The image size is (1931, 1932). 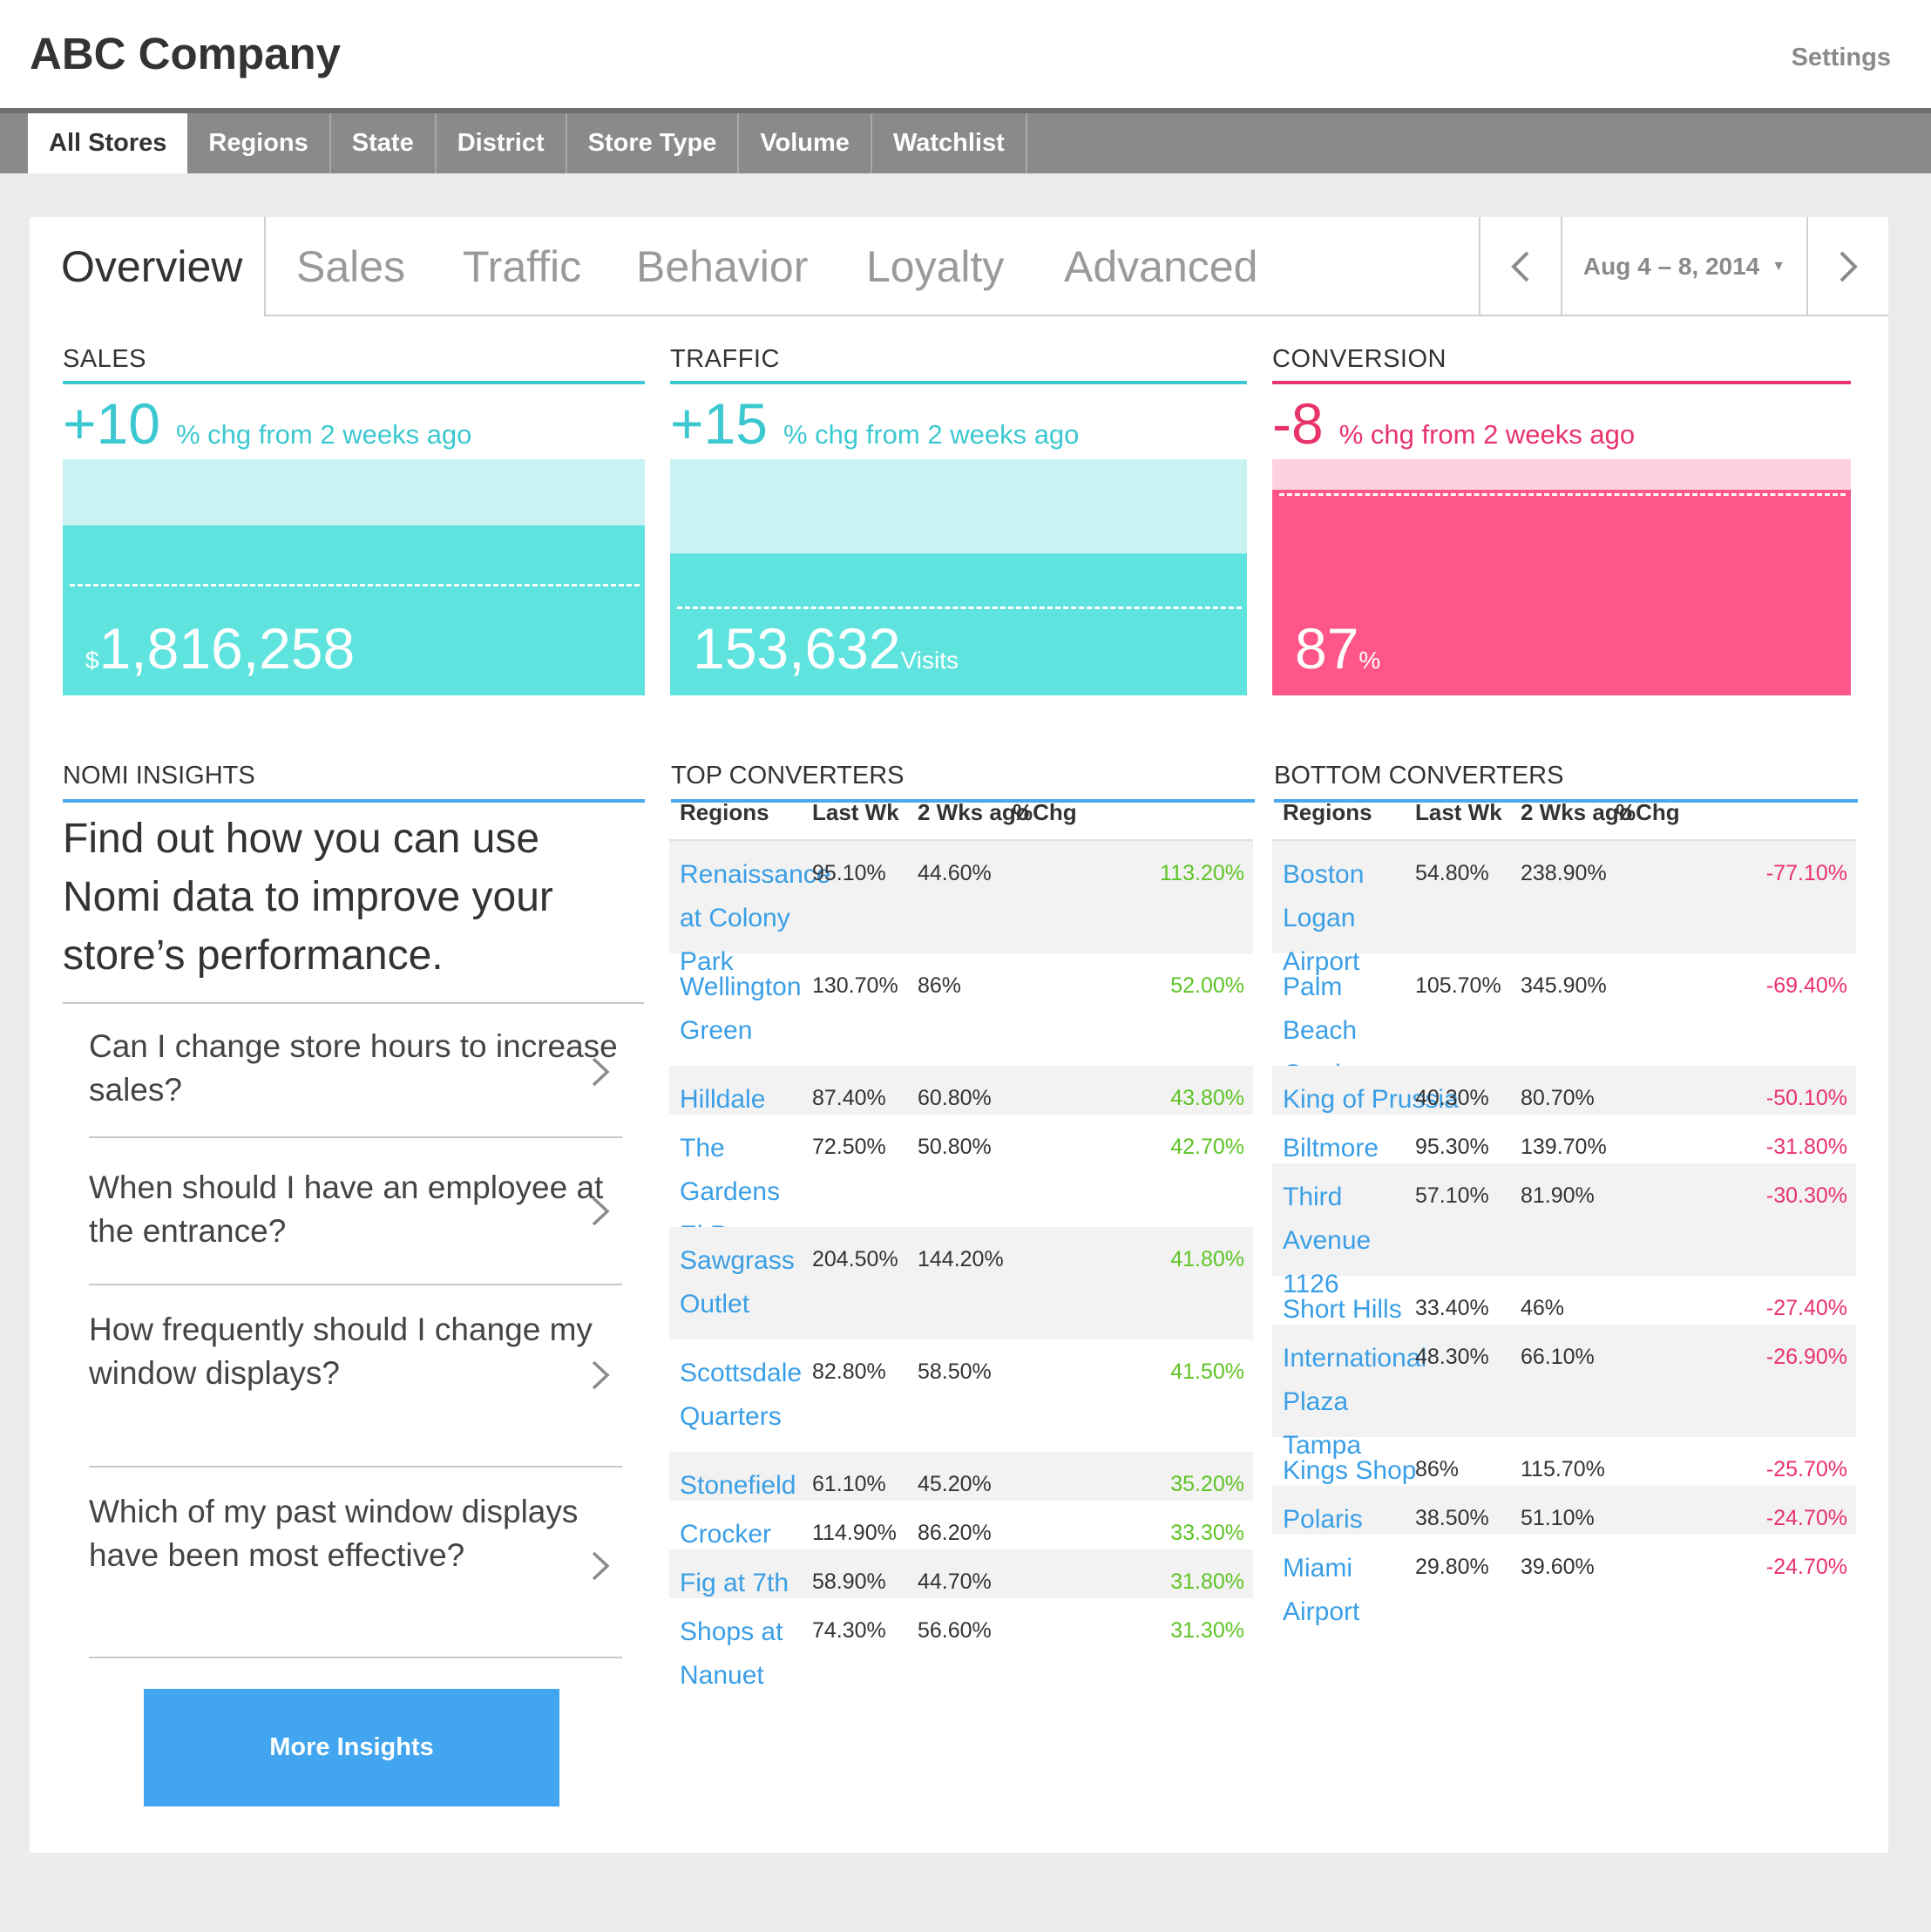 I want to click on bottom-converters-region-link: Third Avenue 1126, so click(x=1327, y=1241).